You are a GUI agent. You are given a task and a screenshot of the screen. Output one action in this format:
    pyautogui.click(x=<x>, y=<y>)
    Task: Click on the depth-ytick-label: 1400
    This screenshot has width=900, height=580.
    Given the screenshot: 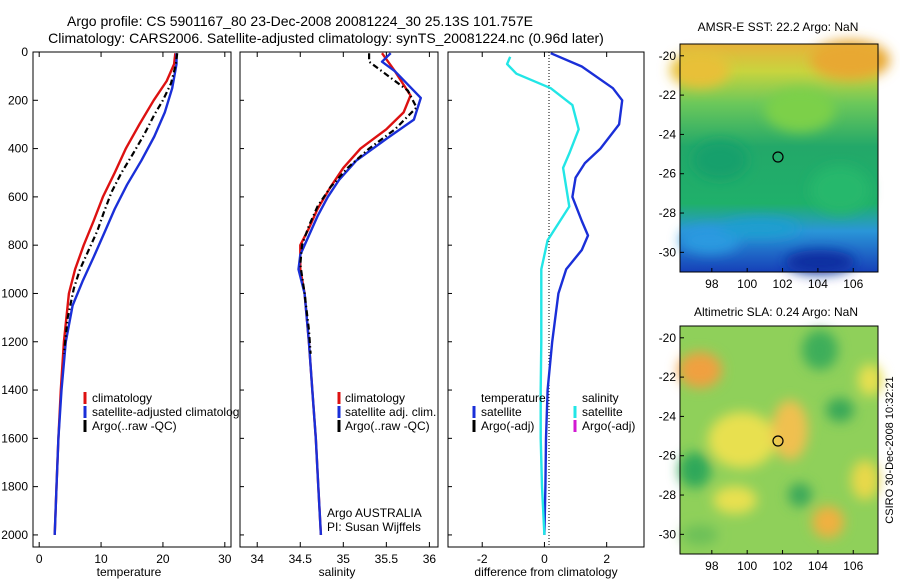 What is the action you would take?
    pyautogui.click(x=14, y=390)
    